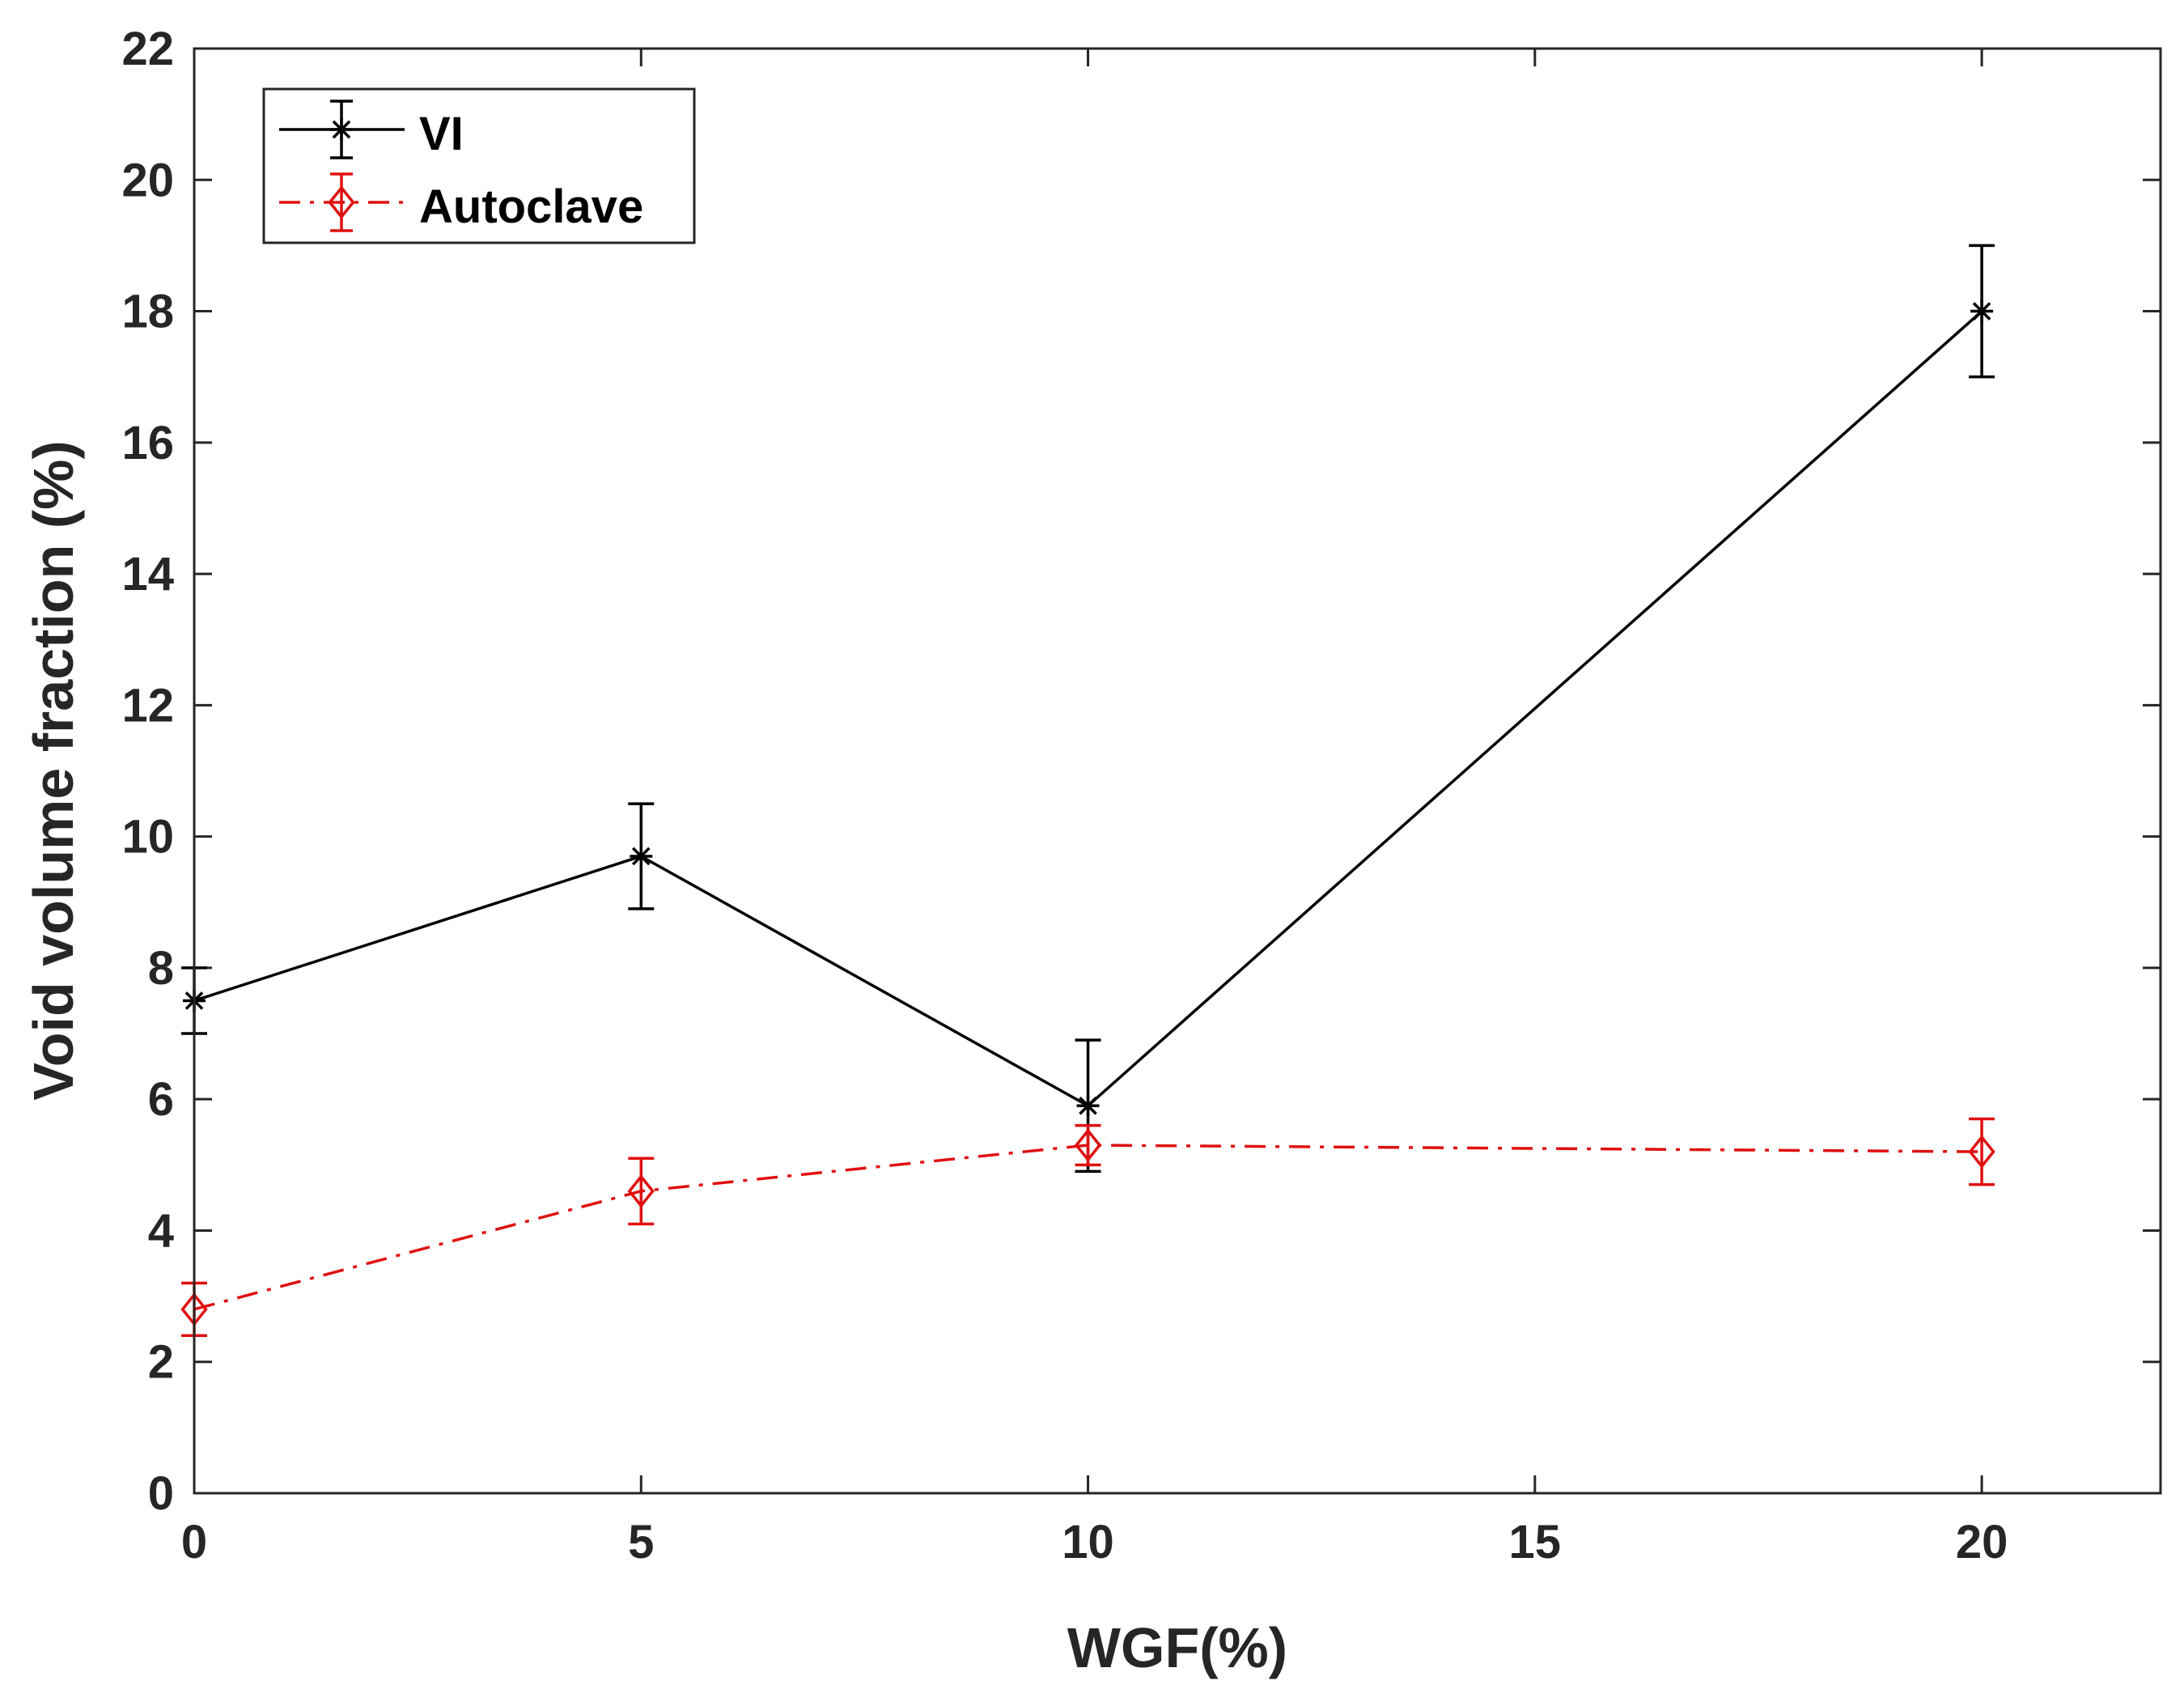  What do you see at coordinates (194, 1542) in the screenshot?
I see `x-tick-label: 0` at bounding box center [194, 1542].